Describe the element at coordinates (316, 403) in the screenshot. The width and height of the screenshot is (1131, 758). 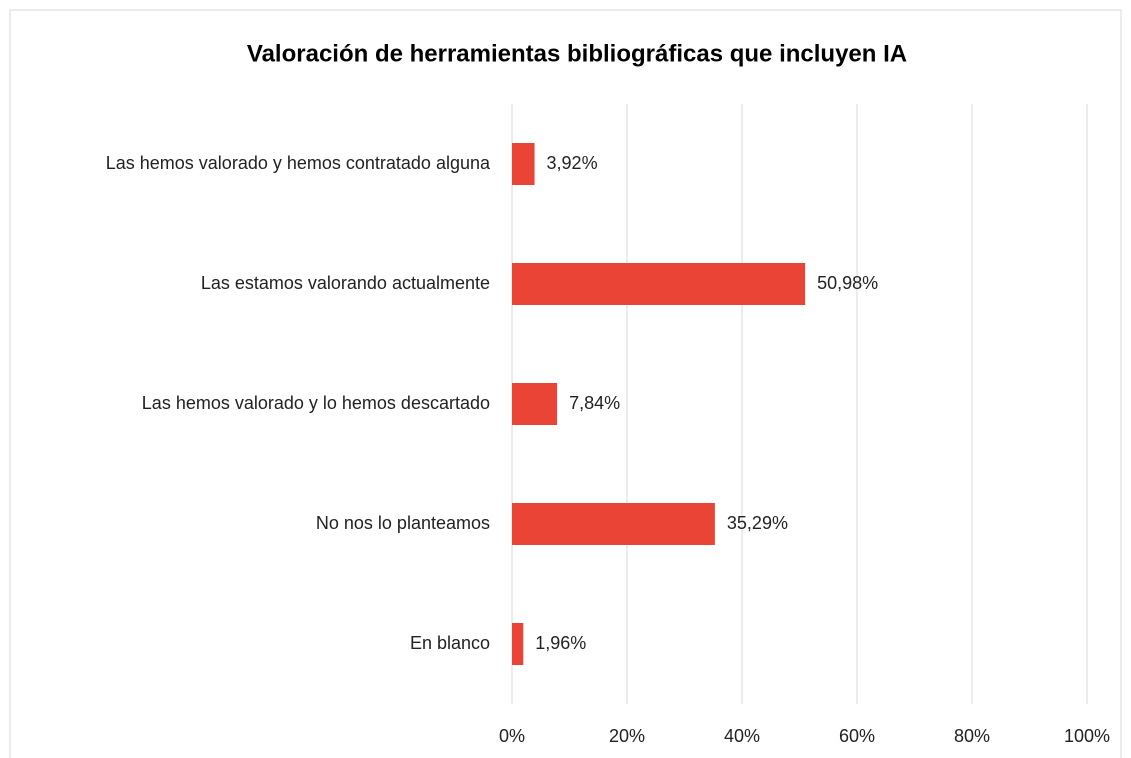
I see `y-tick-label: Las hemos valorado y lo hemos descartado` at that location.